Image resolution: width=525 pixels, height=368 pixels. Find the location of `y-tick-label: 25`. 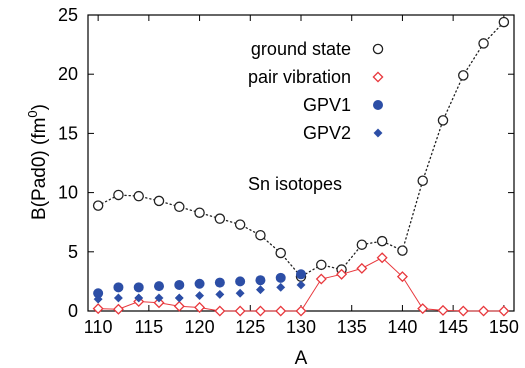

y-tick-label: 25 is located at coordinates (68, 15).